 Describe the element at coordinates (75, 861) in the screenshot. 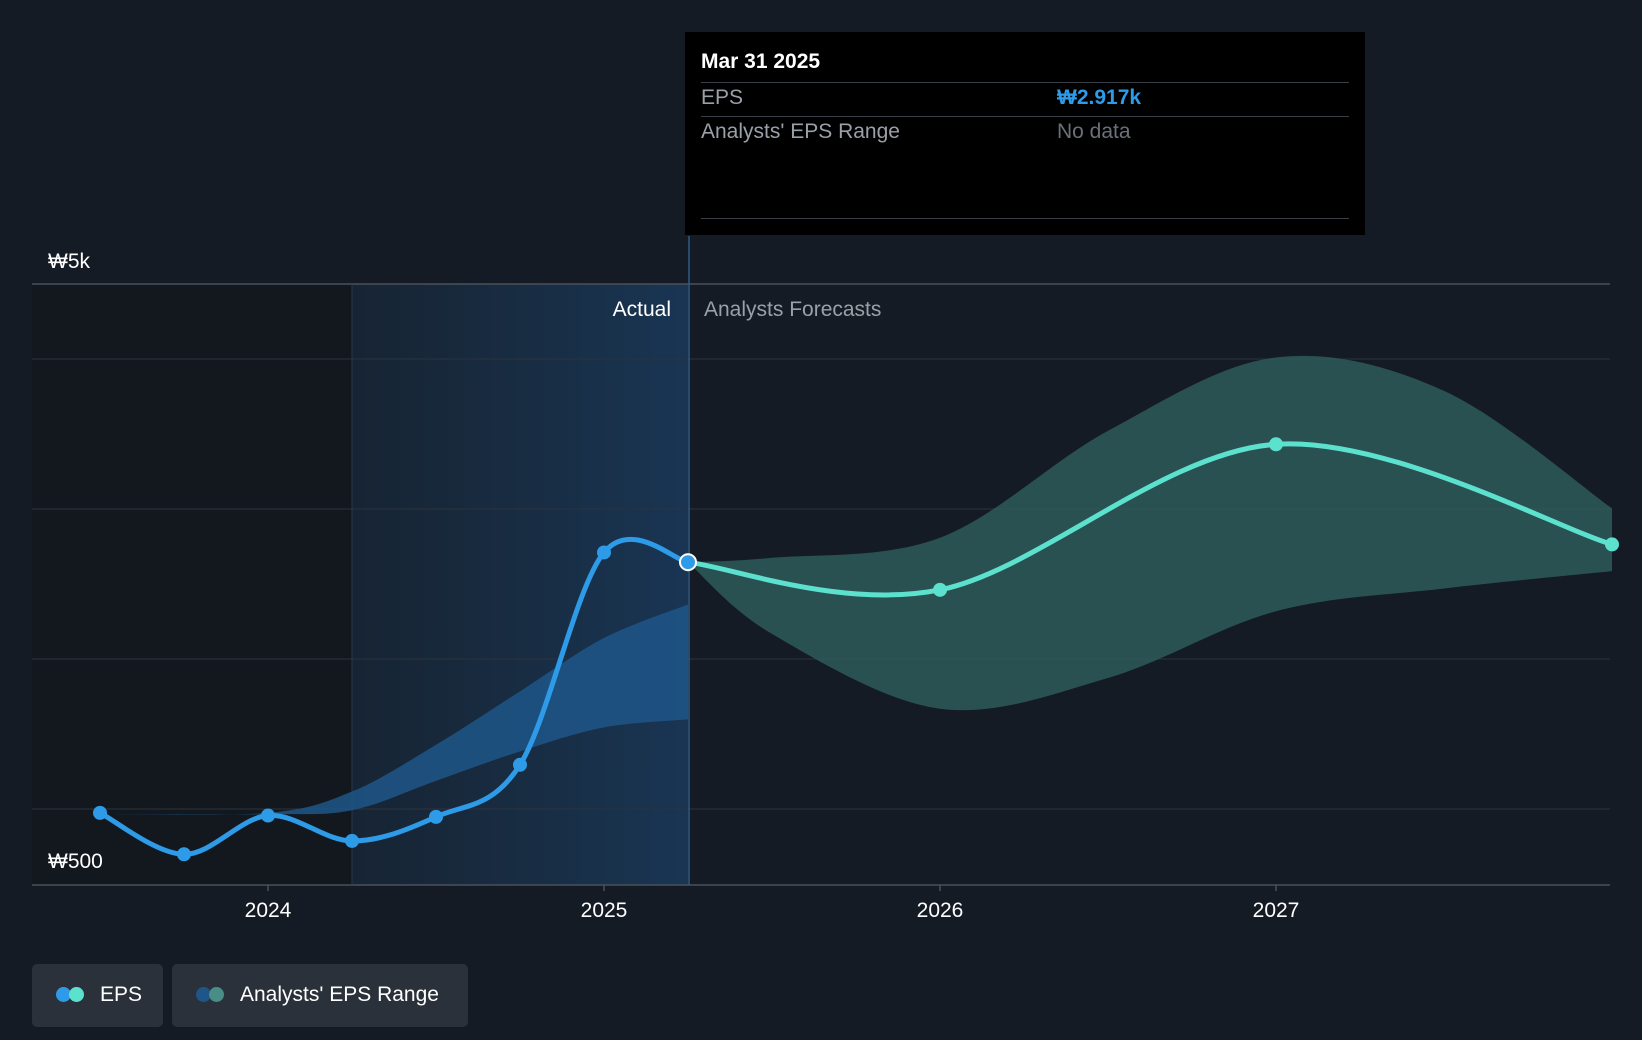

I see `y-axis-min-label: ₩500` at that location.